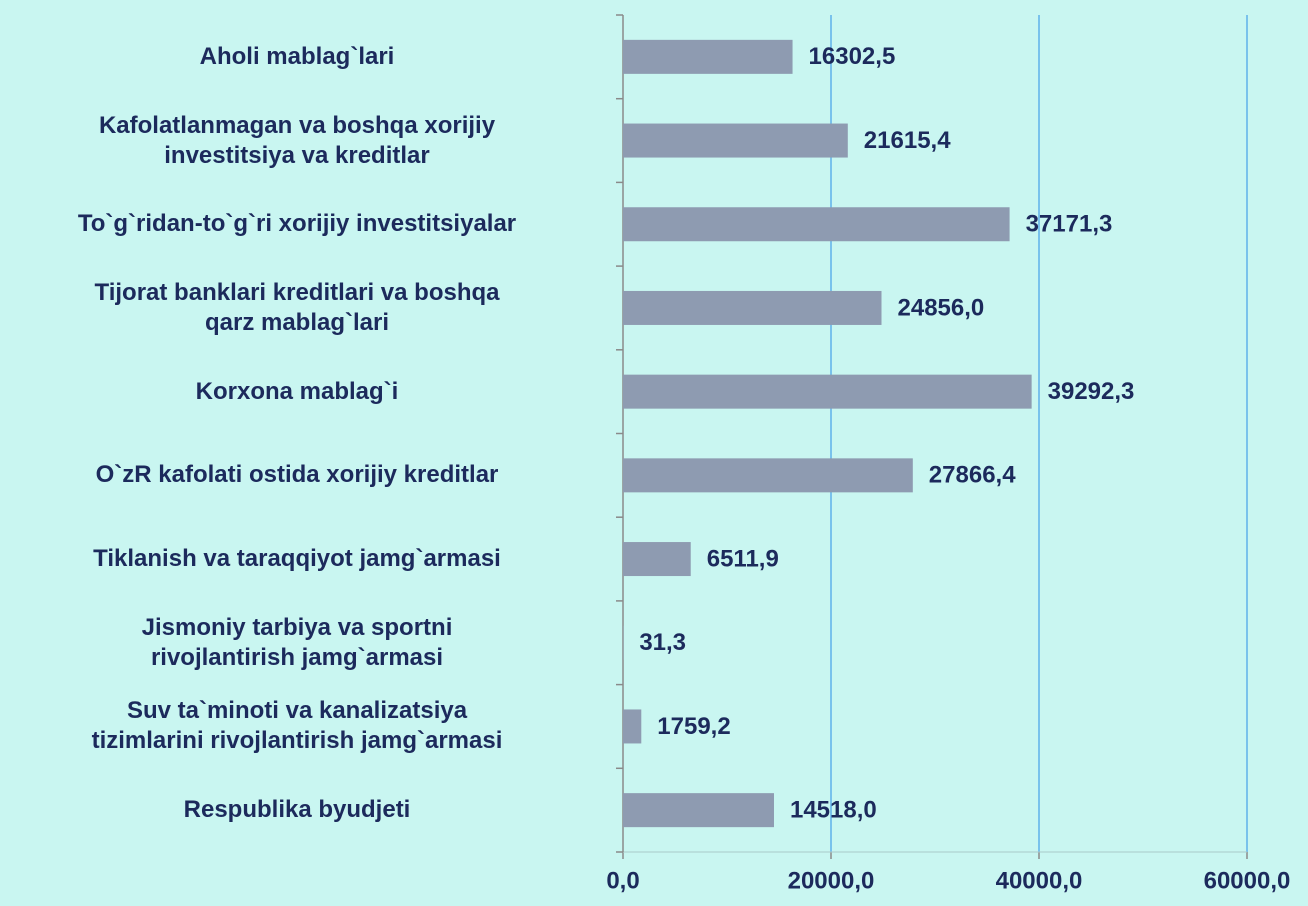 Image resolution: width=1308 pixels, height=906 pixels. I want to click on x-tick-label: 40000,0, so click(1039, 880).